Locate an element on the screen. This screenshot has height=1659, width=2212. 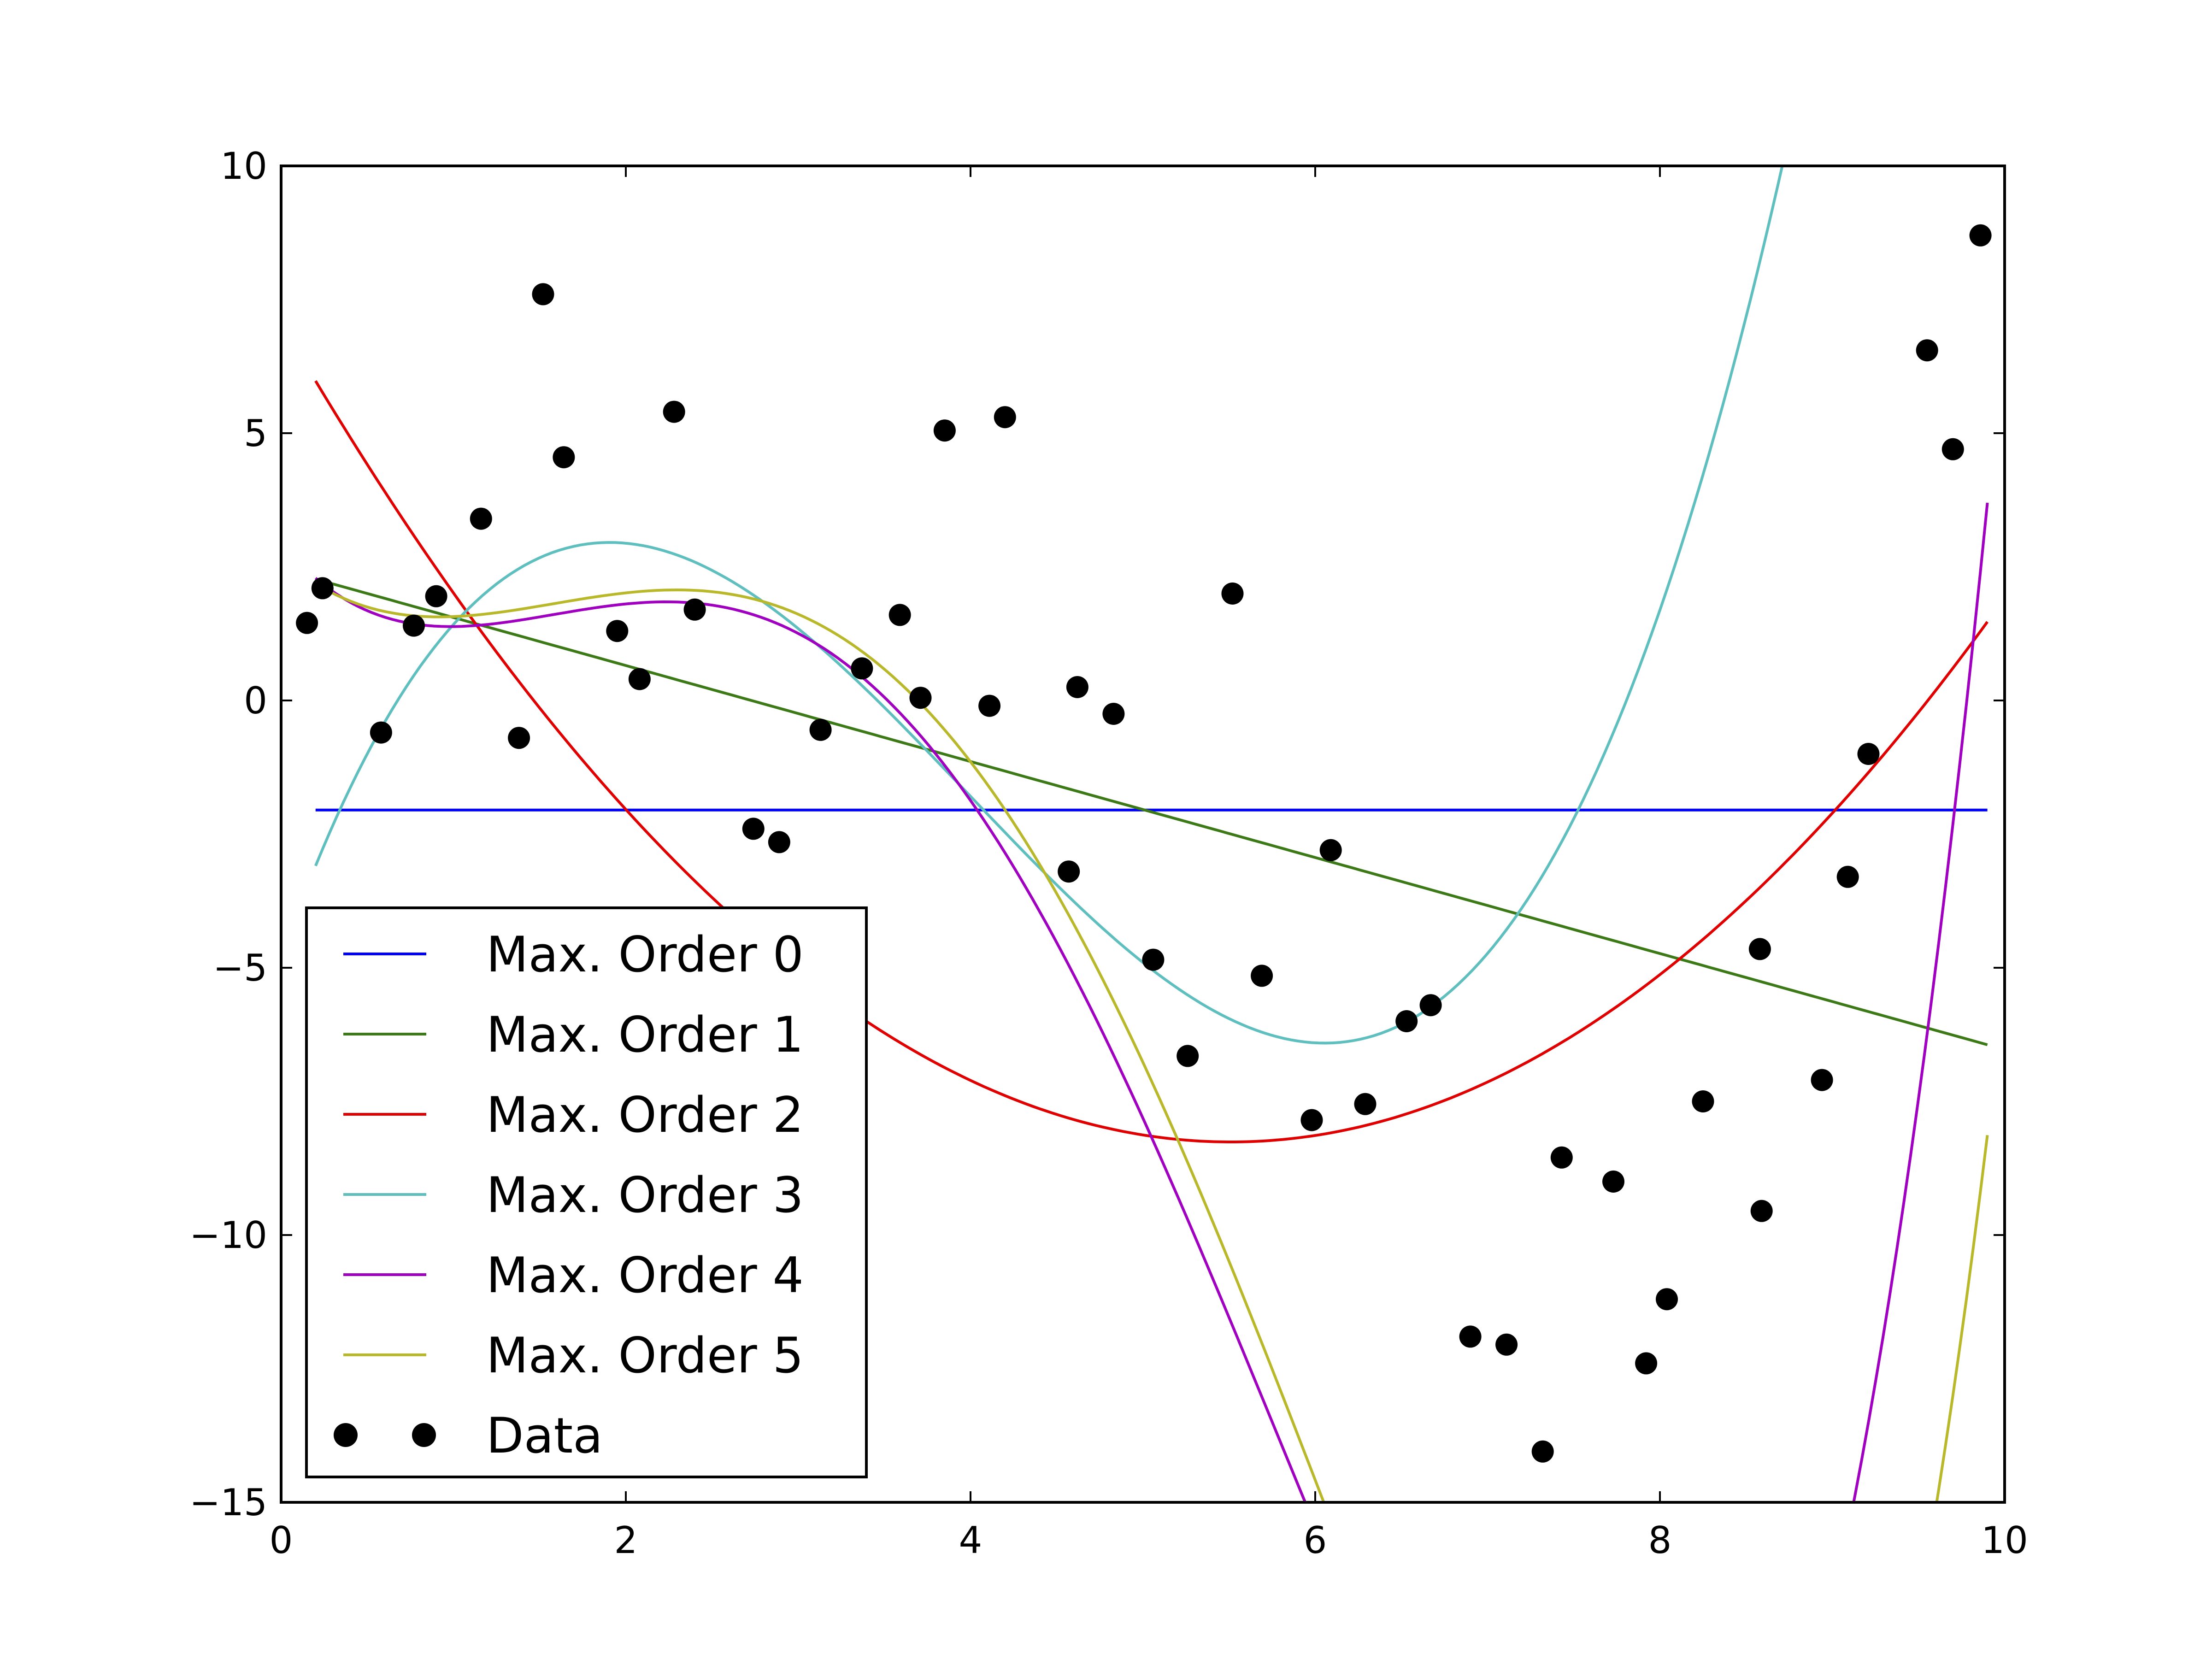
y-tick-label: 5 is located at coordinates (255, 433).